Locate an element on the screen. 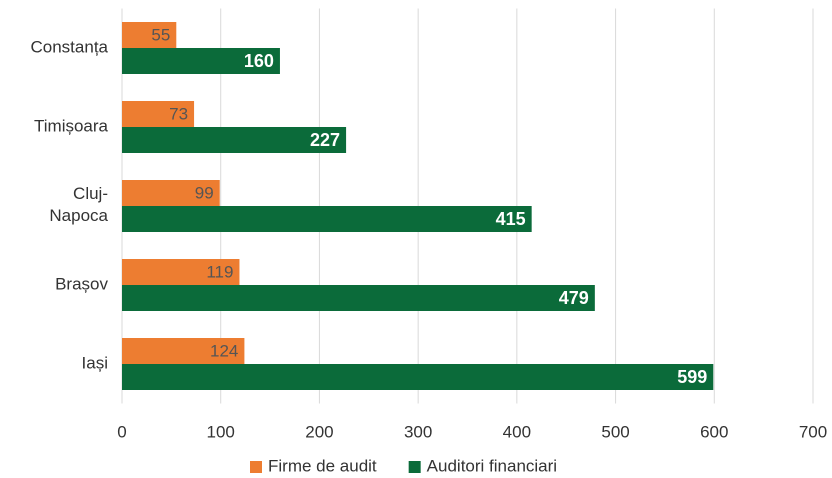  y-tick-label: Timișoara is located at coordinates (71, 125).